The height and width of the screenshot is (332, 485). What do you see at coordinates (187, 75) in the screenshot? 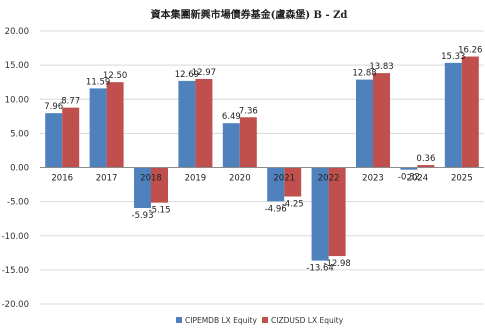
I see `data-label: 12.69` at bounding box center [187, 75].